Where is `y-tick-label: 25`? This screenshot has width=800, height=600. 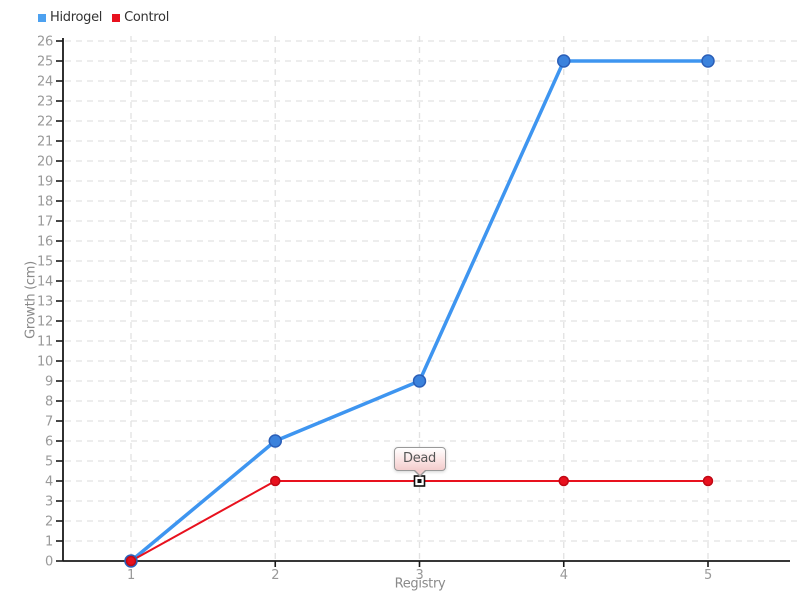 y-tick-label: 25 is located at coordinates (45, 62).